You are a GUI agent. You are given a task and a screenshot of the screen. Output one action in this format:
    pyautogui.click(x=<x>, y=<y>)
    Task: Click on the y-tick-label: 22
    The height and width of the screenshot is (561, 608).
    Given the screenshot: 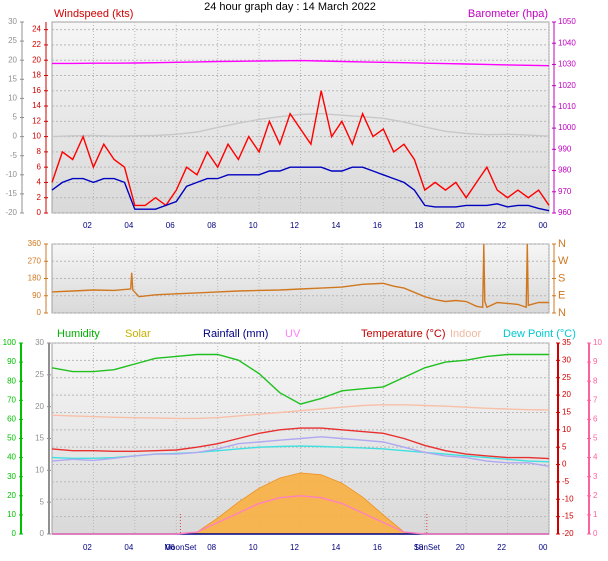 What is the action you would take?
    pyautogui.click(x=36, y=44)
    